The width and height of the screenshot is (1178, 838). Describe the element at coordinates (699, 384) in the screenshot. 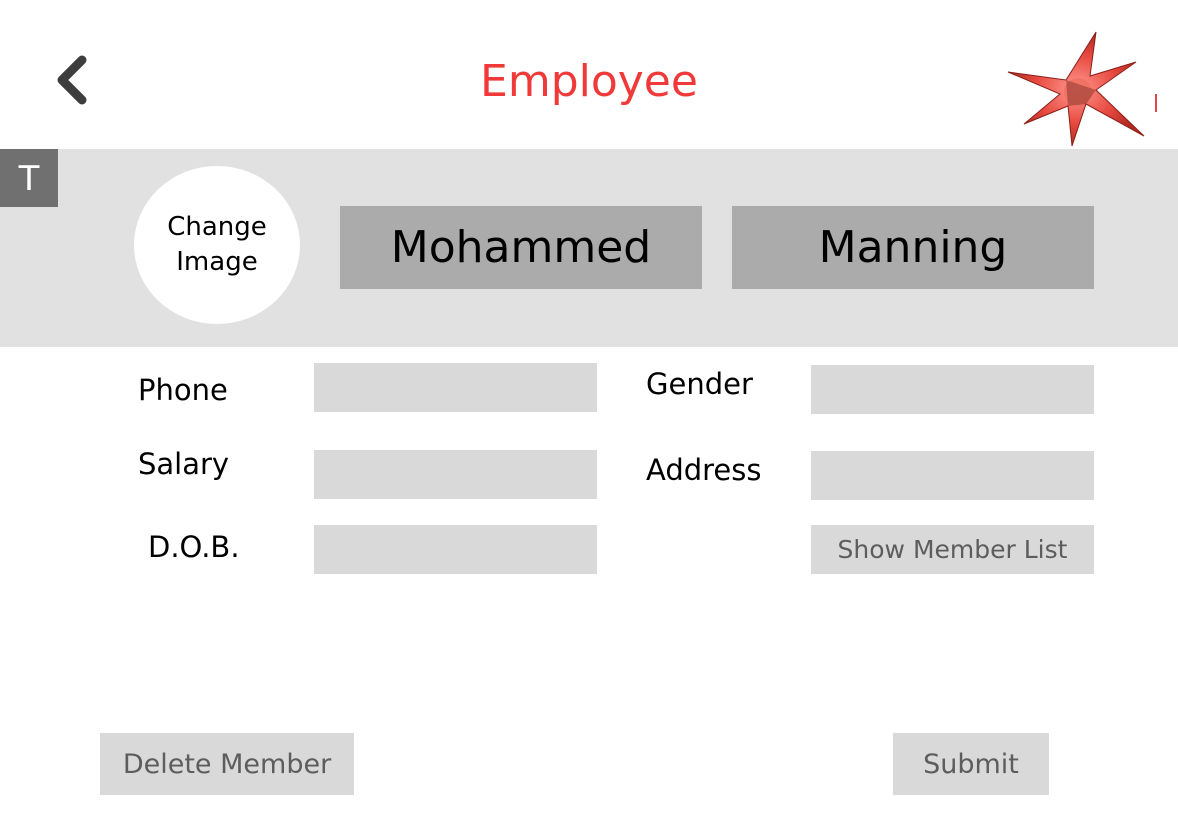

I see `gender-label: Gender` at that location.